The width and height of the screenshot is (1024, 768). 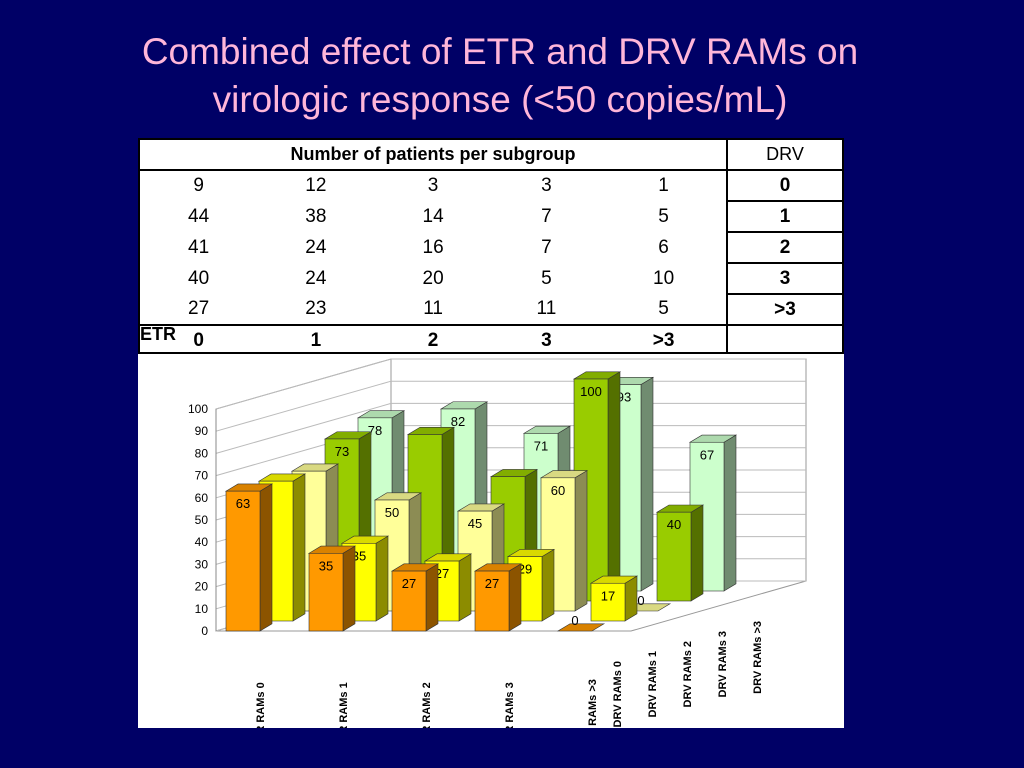 I want to click on drv-cell: 3, so click(x=784, y=279).